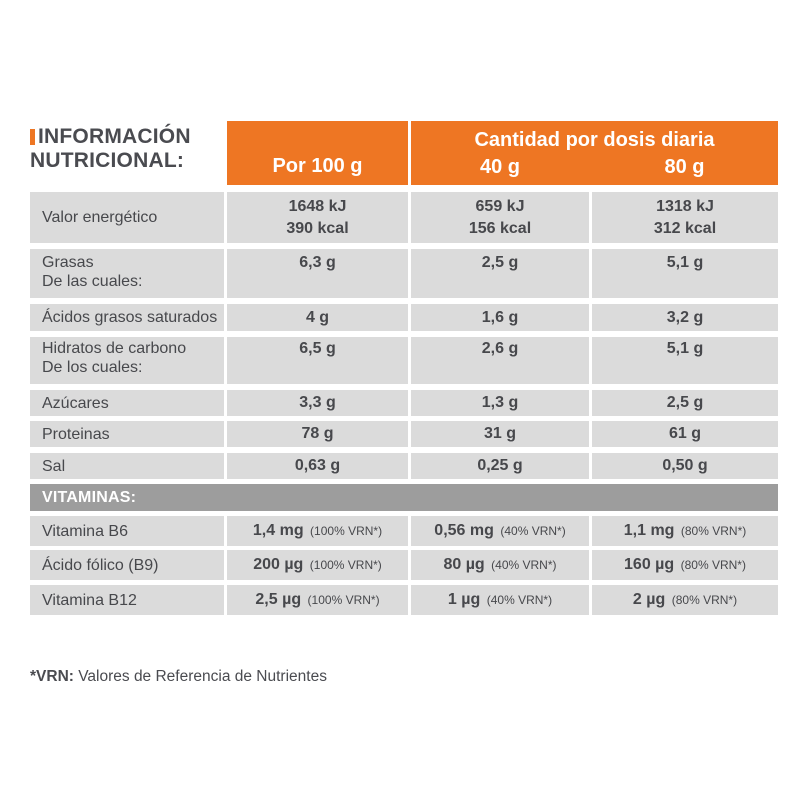 This screenshot has width=800, height=800. I want to click on value-40g: 0,56 mg (40% VRN*), so click(500, 531).